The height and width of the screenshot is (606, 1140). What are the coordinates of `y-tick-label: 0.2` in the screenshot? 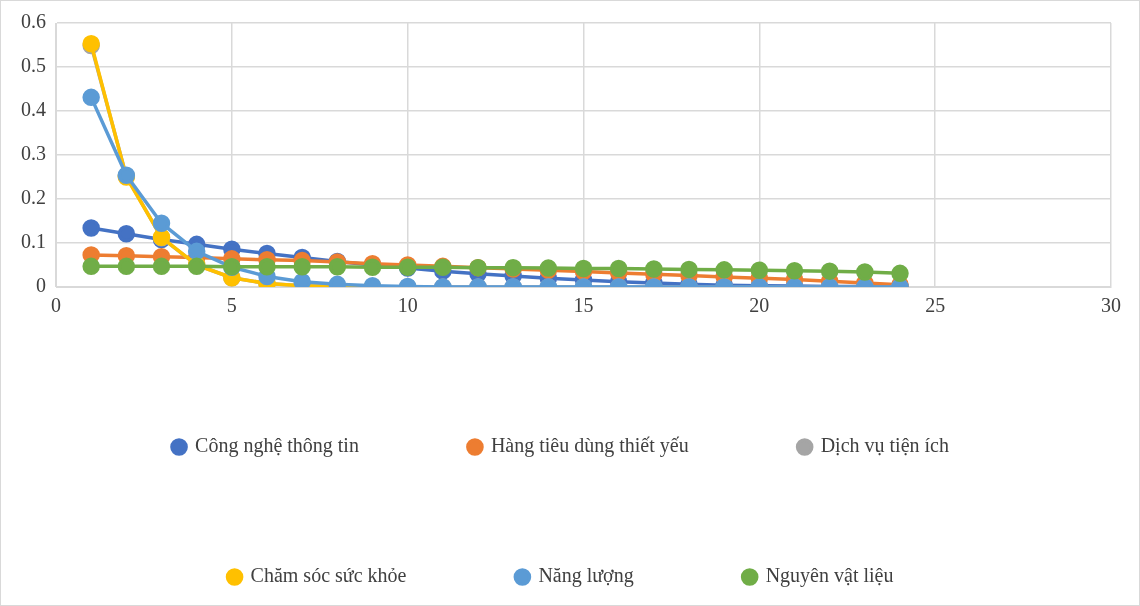 It's located at (33, 197).